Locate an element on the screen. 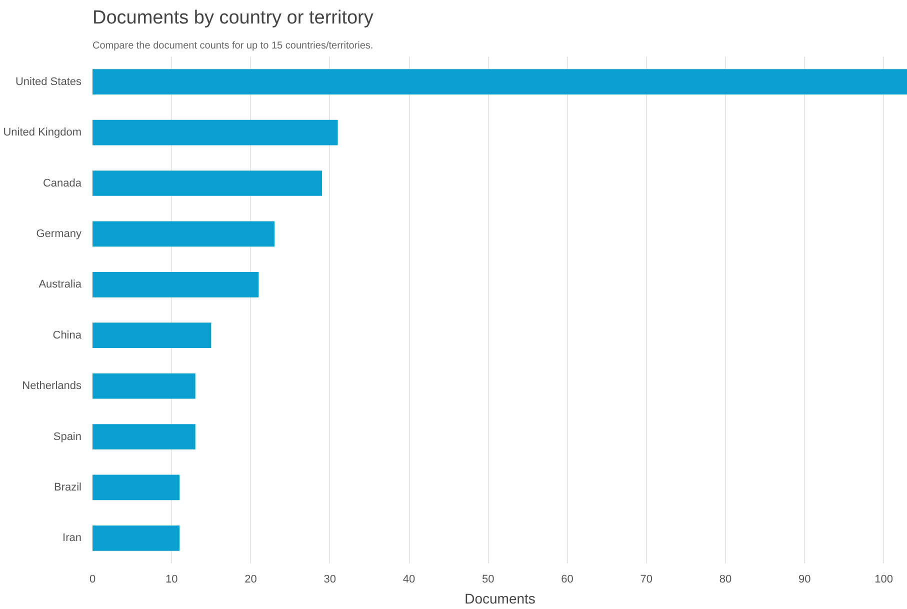 The width and height of the screenshot is (907, 609). x-tick-label: 100 is located at coordinates (883, 580).